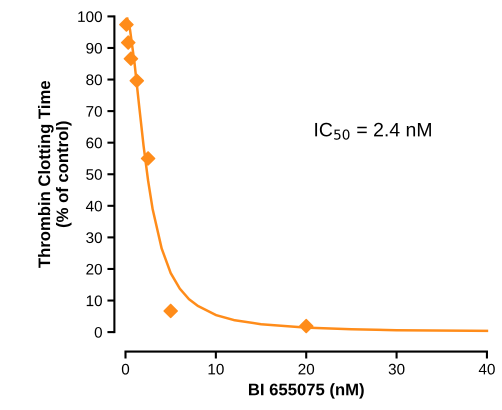 The image size is (502, 410). Describe the element at coordinates (396, 369) in the screenshot. I see `x-tick-label: 30` at that location.